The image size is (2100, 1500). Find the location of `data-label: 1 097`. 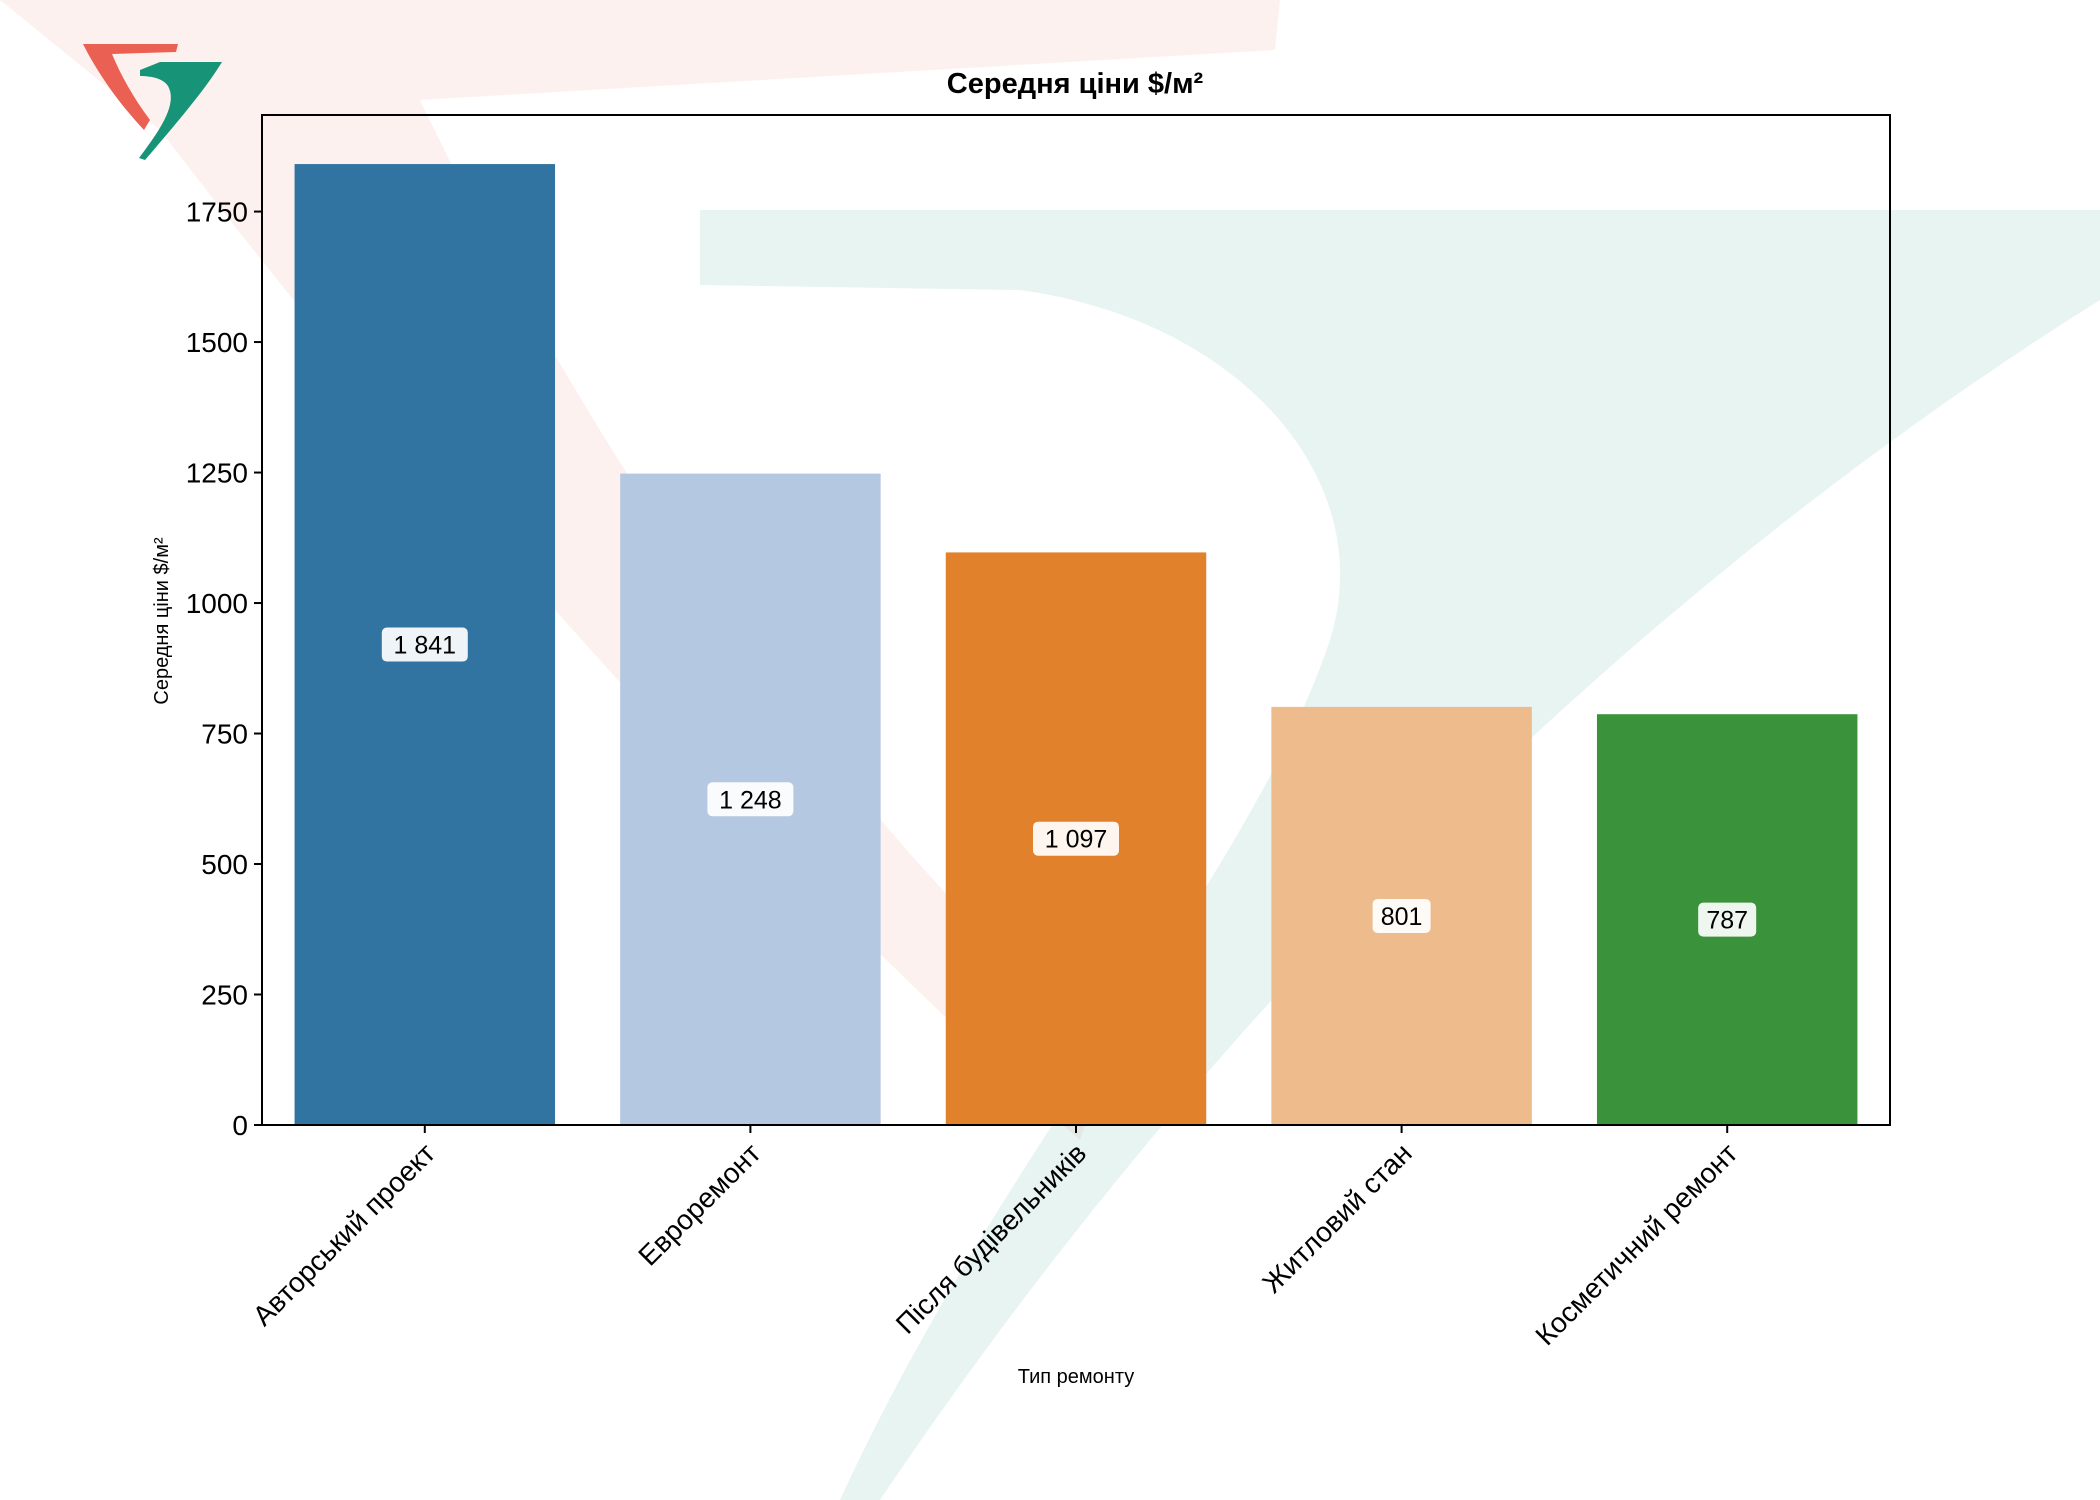

data-label: 1 097 is located at coordinates (1076, 838).